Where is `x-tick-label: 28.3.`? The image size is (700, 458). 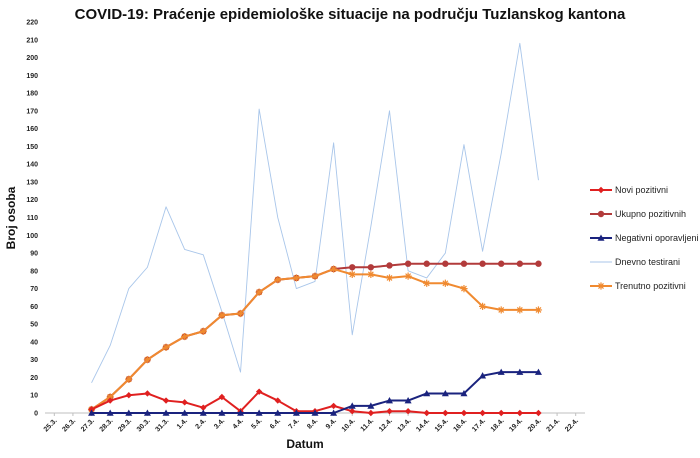
x-tick-label: 28.3. is located at coordinates (107, 425).